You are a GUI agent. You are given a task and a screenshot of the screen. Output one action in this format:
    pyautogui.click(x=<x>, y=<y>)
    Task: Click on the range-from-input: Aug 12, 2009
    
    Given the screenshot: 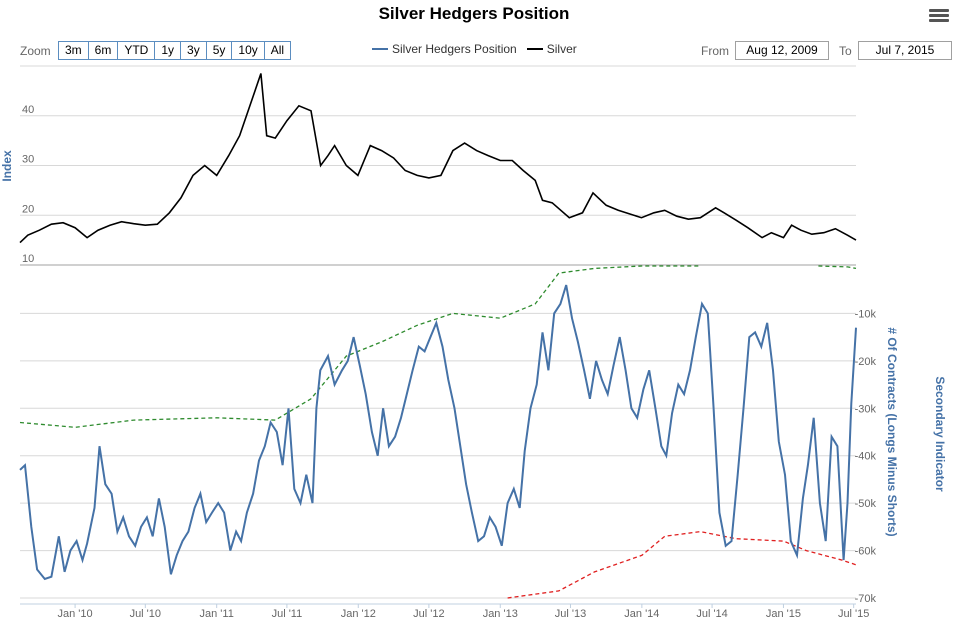 What is the action you would take?
    pyautogui.click(x=782, y=50)
    